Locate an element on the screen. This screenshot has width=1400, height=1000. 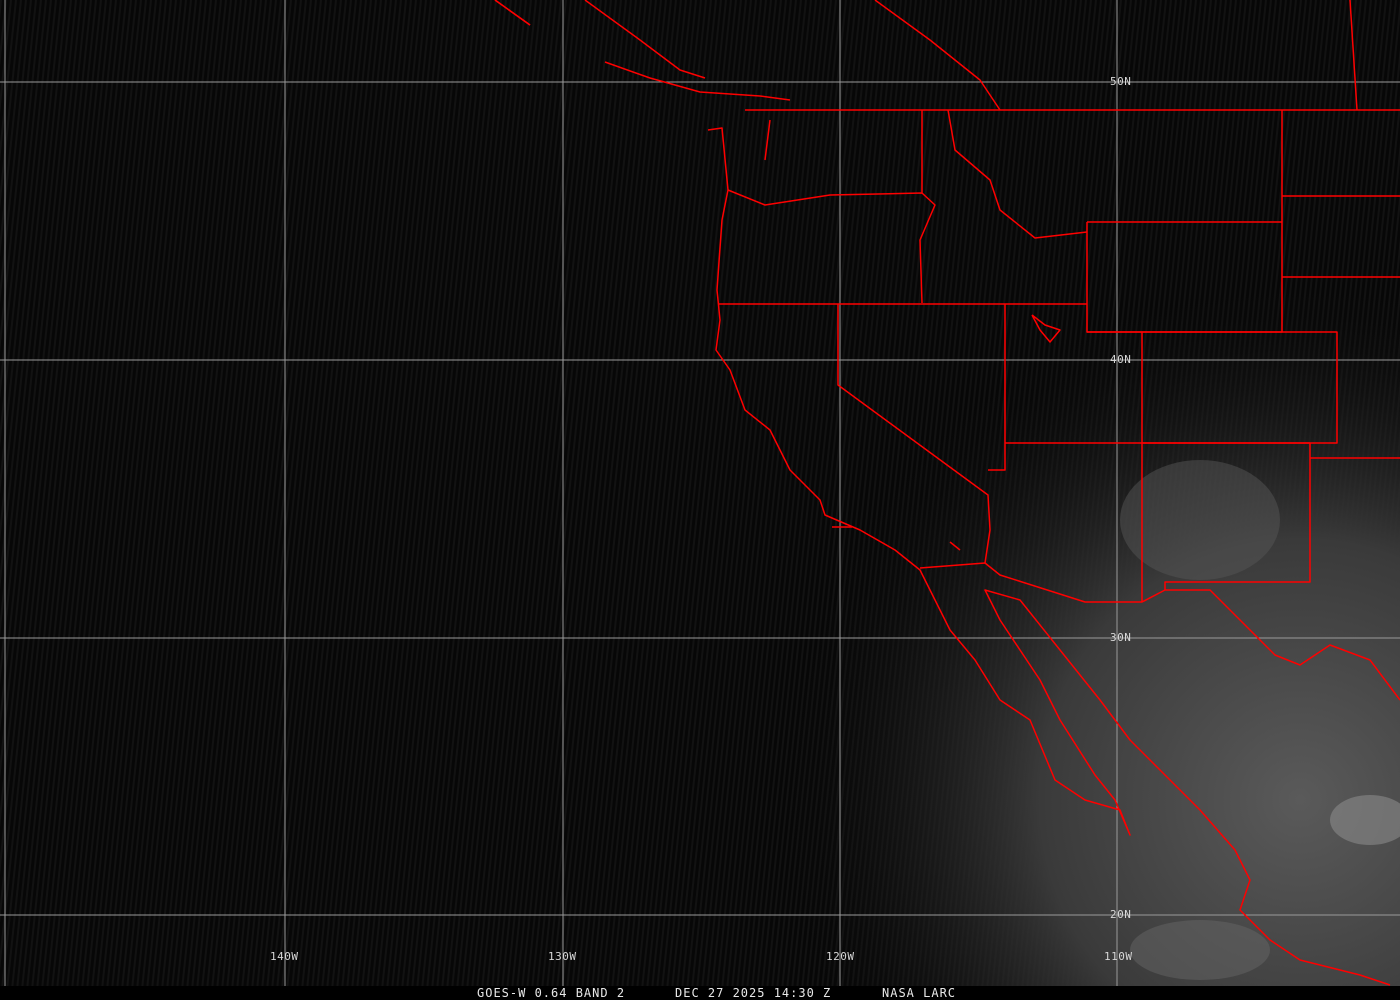
canada-province-border is located at coordinates (1353, 55).